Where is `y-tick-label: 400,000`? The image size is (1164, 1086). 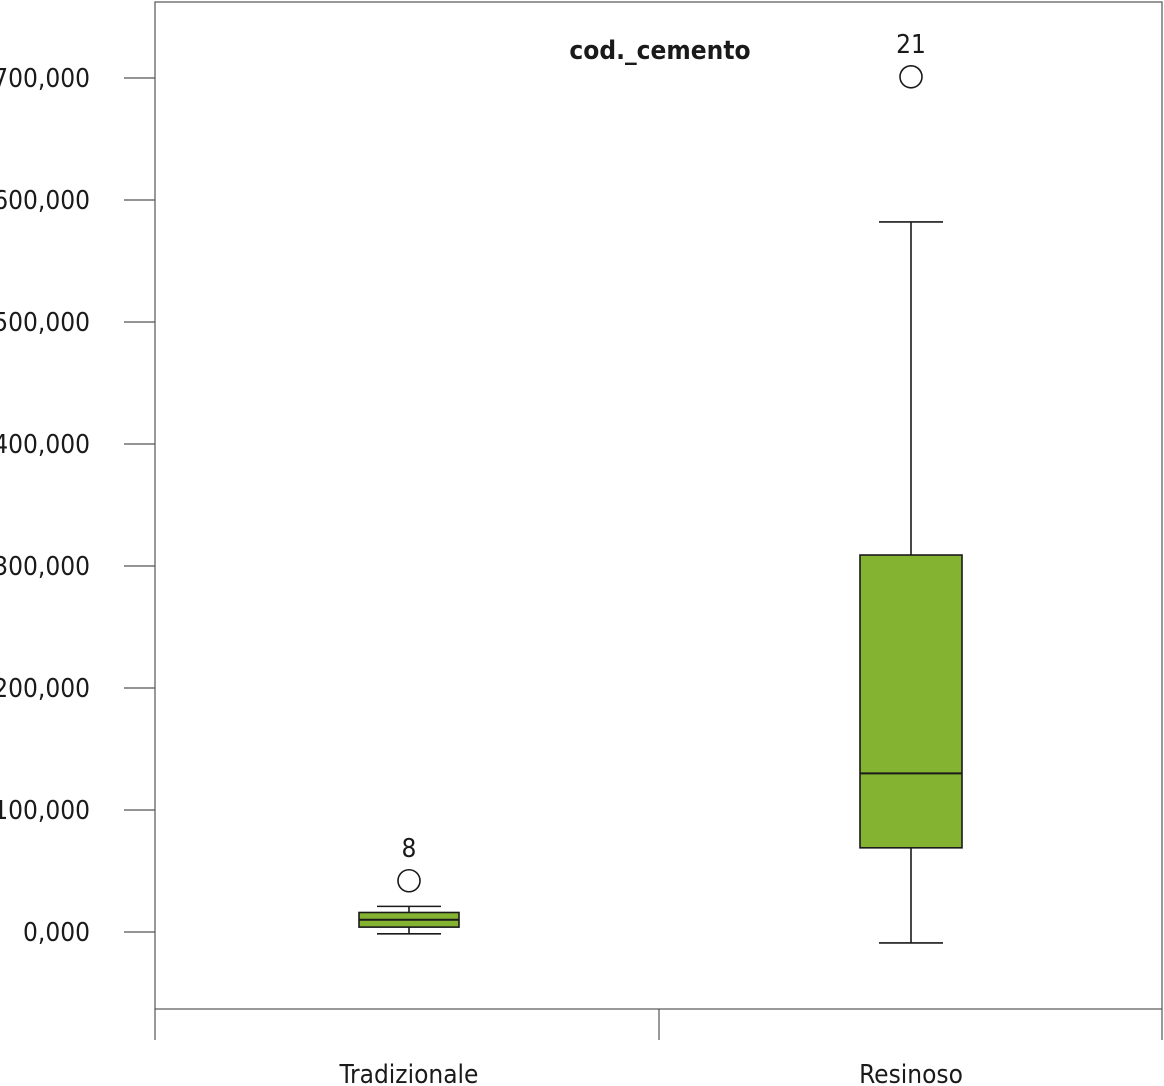 y-tick-label: 400,000 is located at coordinates (45, 445).